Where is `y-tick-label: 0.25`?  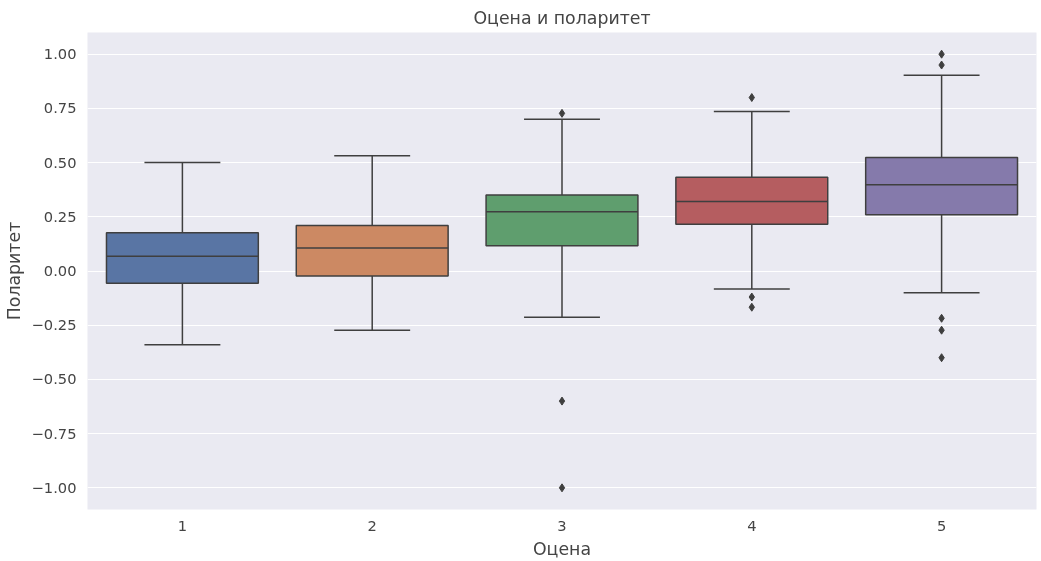 y-tick-label: 0.25 is located at coordinates (60, 216).